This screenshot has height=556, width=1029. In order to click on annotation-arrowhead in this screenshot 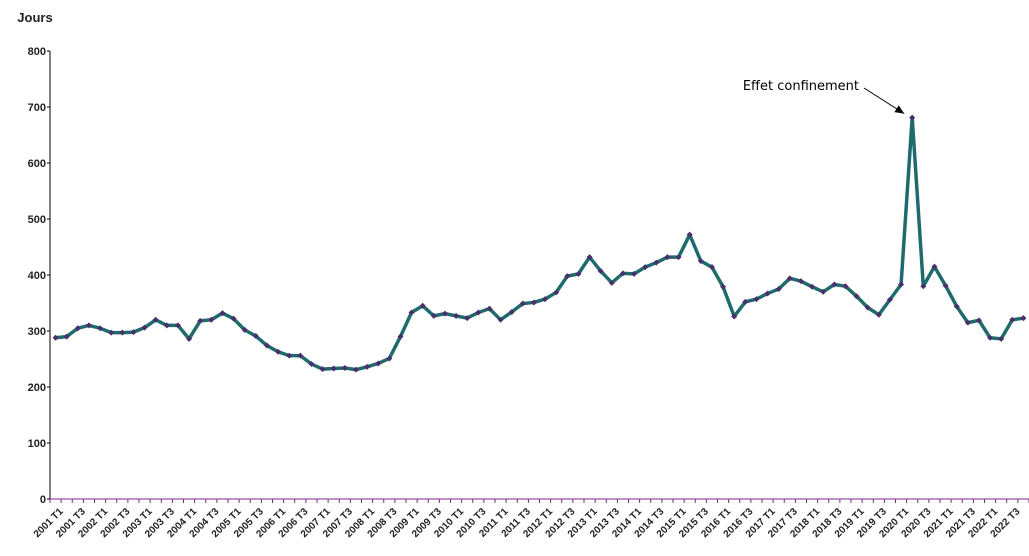, I will do `click(899, 109)`.